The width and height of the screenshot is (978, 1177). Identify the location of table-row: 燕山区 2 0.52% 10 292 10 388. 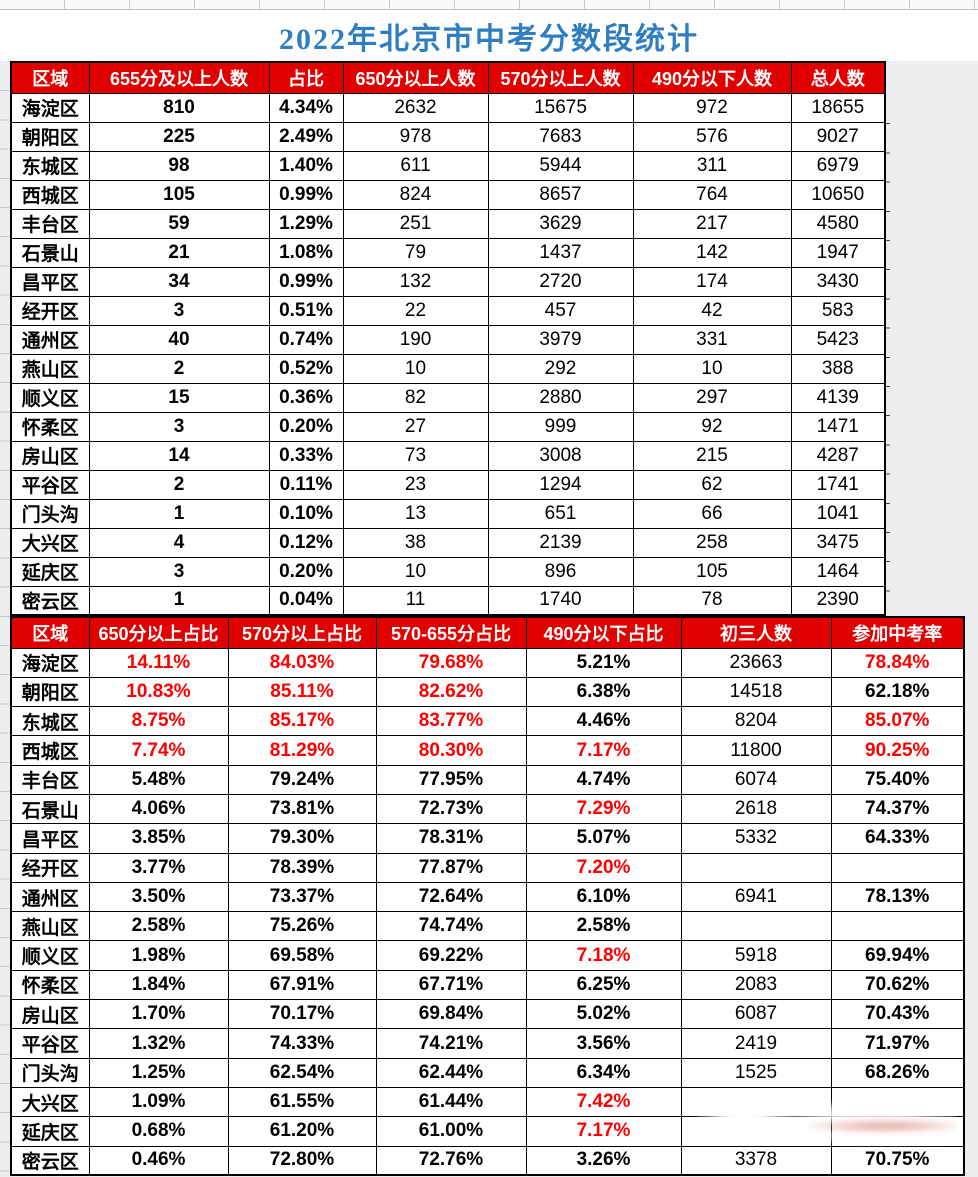
(448, 368).